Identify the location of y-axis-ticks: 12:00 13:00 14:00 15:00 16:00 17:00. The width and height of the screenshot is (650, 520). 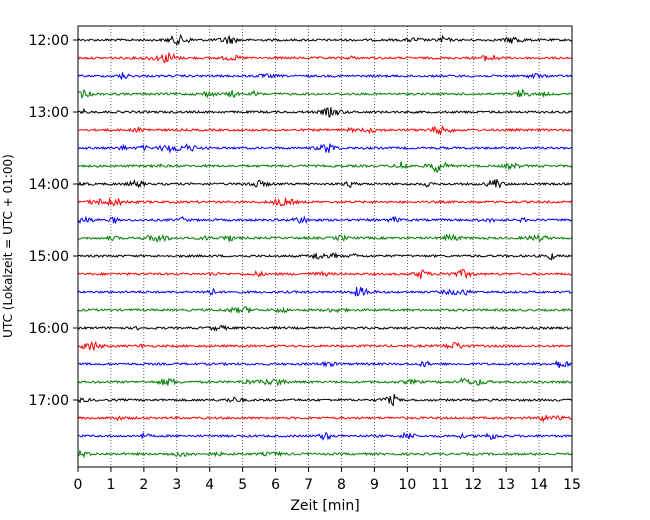
(53, 221).